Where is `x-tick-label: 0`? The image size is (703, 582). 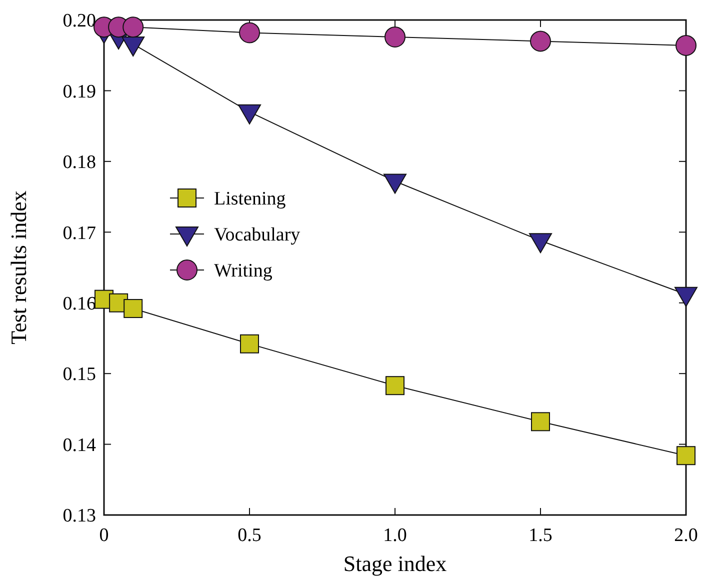 x-tick-label: 0 is located at coordinates (104, 535).